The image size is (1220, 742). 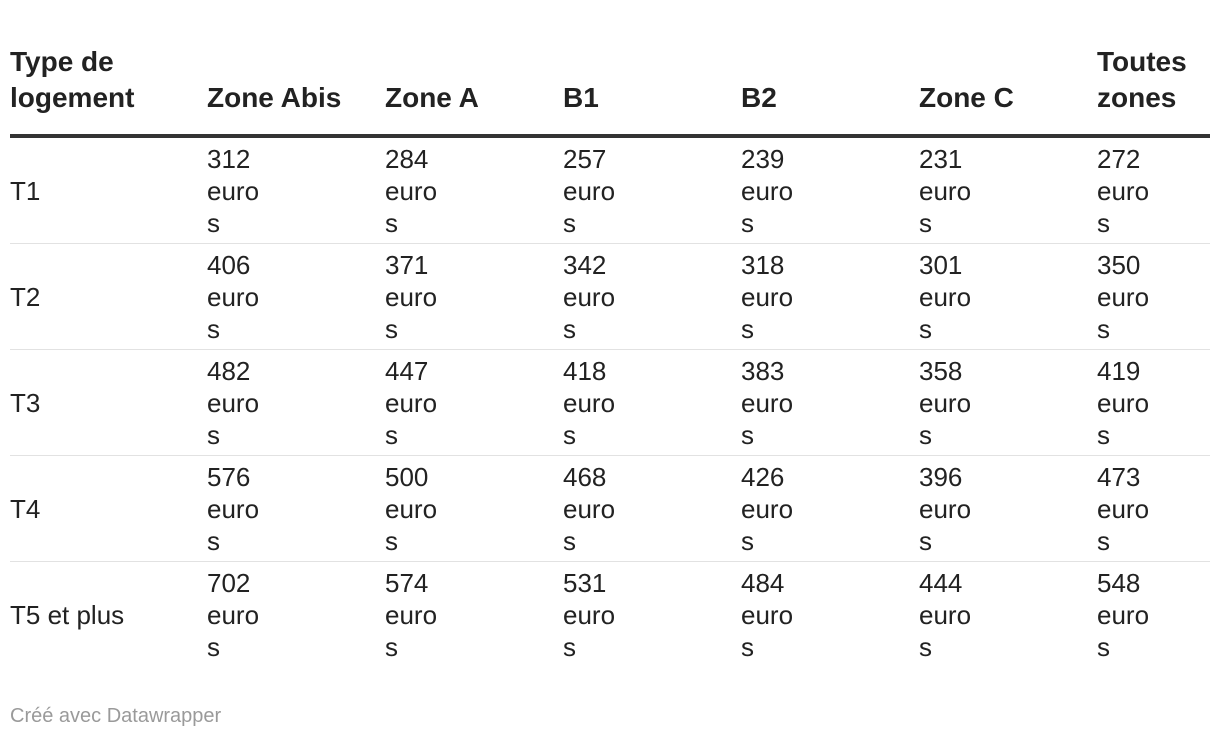 What do you see at coordinates (1153, 91) in the screenshot?
I see `column-header-toutes-zones: Toutes zones` at bounding box center [1153, 91].